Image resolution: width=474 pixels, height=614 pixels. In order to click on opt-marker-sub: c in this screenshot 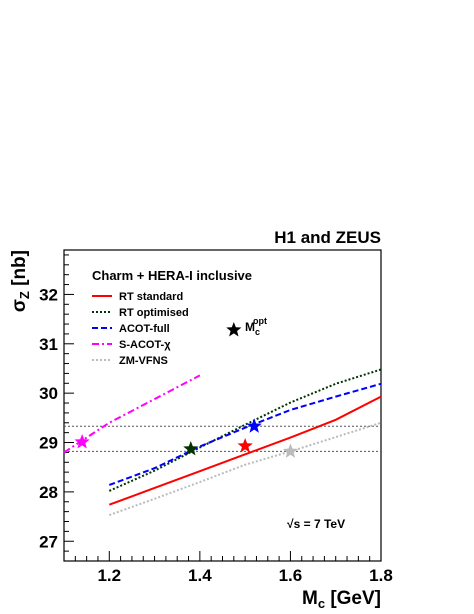, I will do `click(257, 332)`.